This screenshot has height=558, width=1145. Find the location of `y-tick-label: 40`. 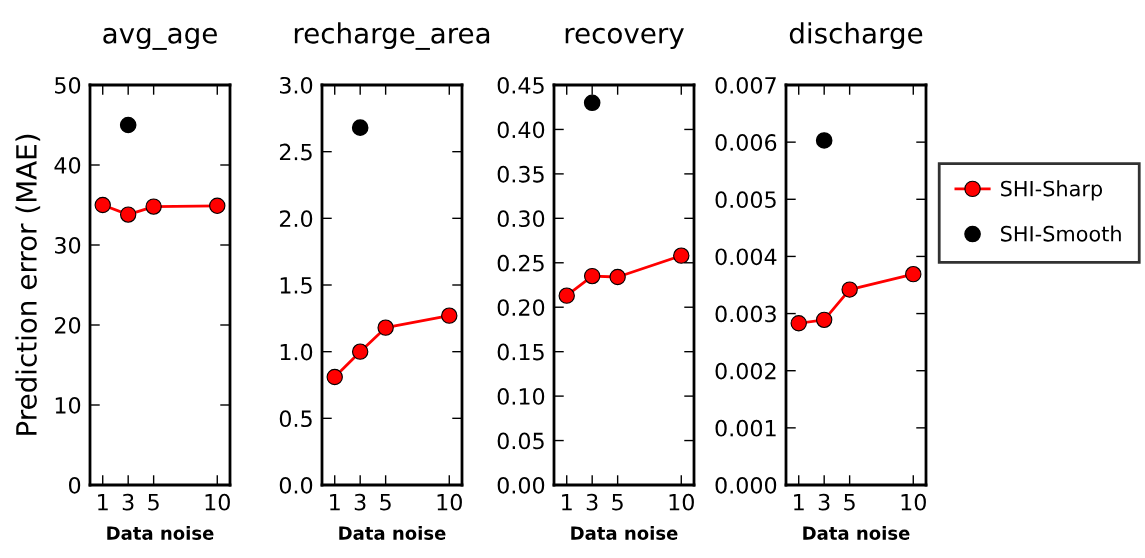

y-tick-label: 40 is located at coordinates (67, 165).